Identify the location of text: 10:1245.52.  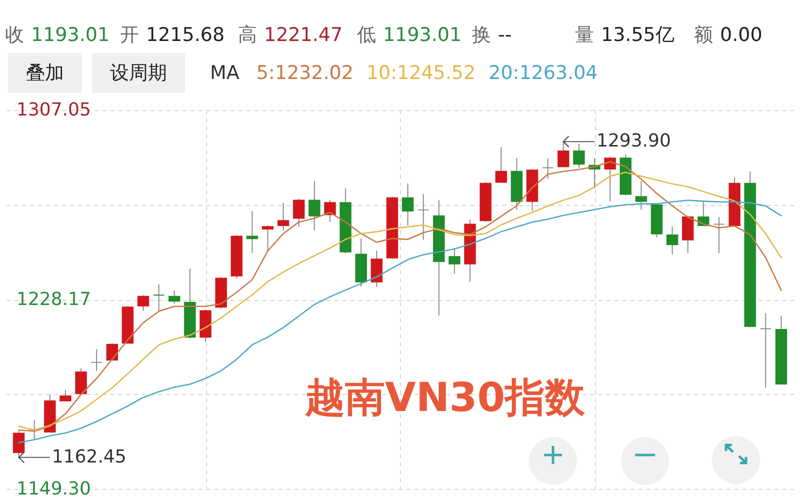
(421, 73).